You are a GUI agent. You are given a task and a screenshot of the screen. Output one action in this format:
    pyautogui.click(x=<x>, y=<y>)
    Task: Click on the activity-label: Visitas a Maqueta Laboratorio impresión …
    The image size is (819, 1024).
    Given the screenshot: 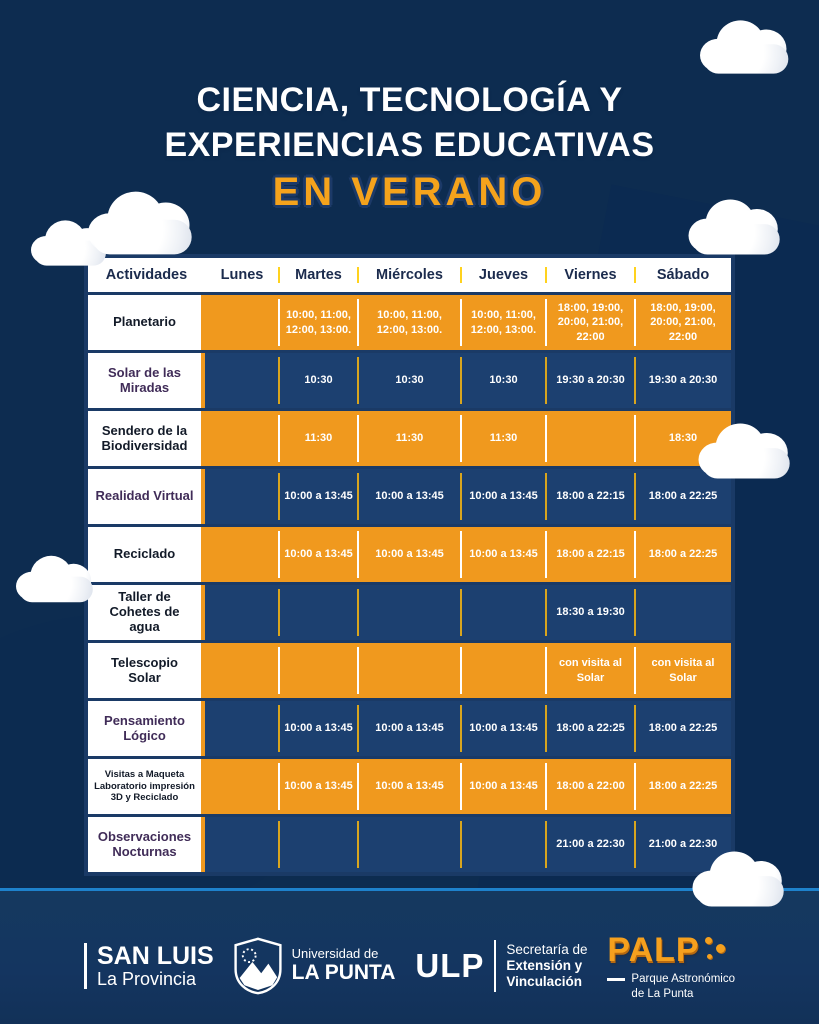 What is the action you would take?
    pyautogui.click(x=146, y=786)
    